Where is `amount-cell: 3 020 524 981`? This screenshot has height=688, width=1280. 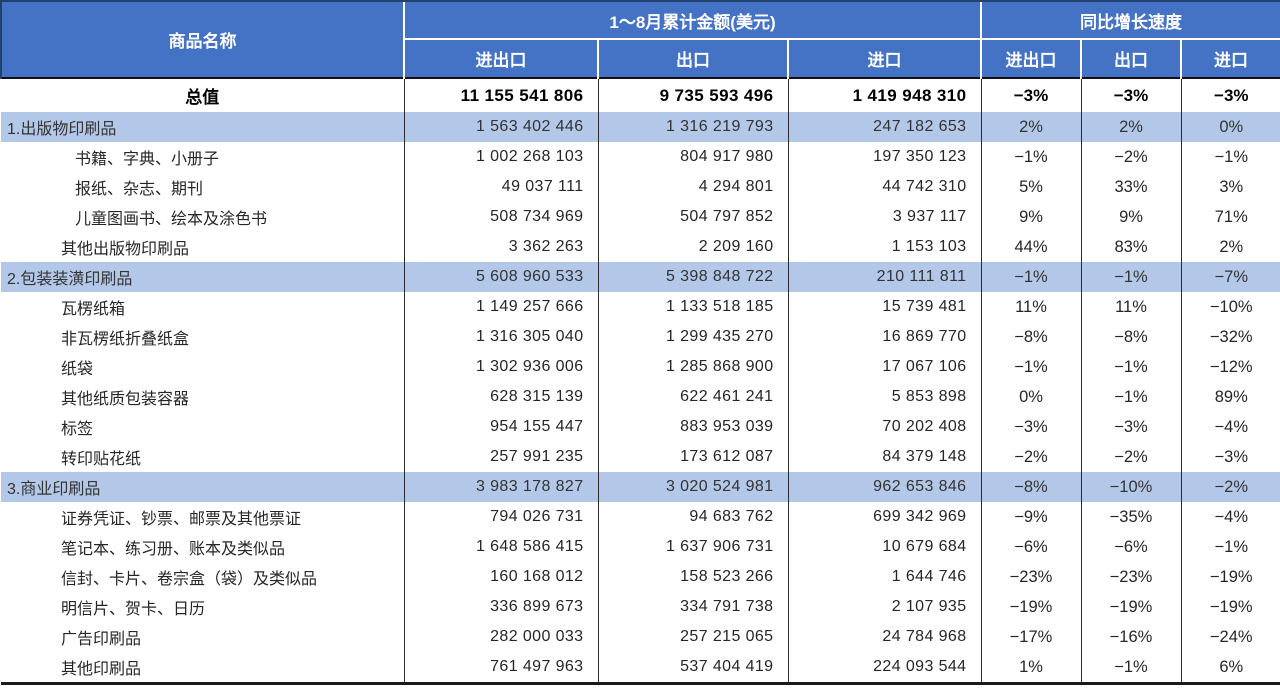 amount-cell: 3 020 524 981 is located at coordinates (692, 487).